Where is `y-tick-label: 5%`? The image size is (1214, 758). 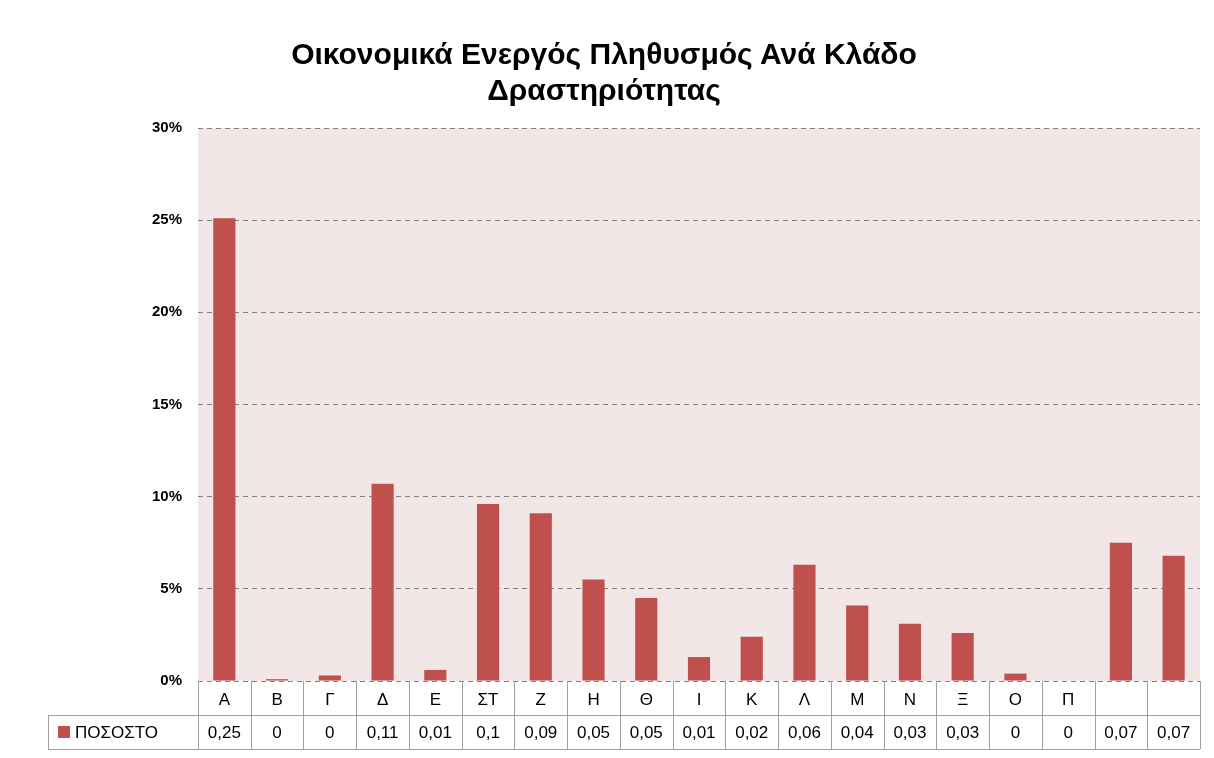
y-tick-label: 5% is located at coordinates (171, 587).